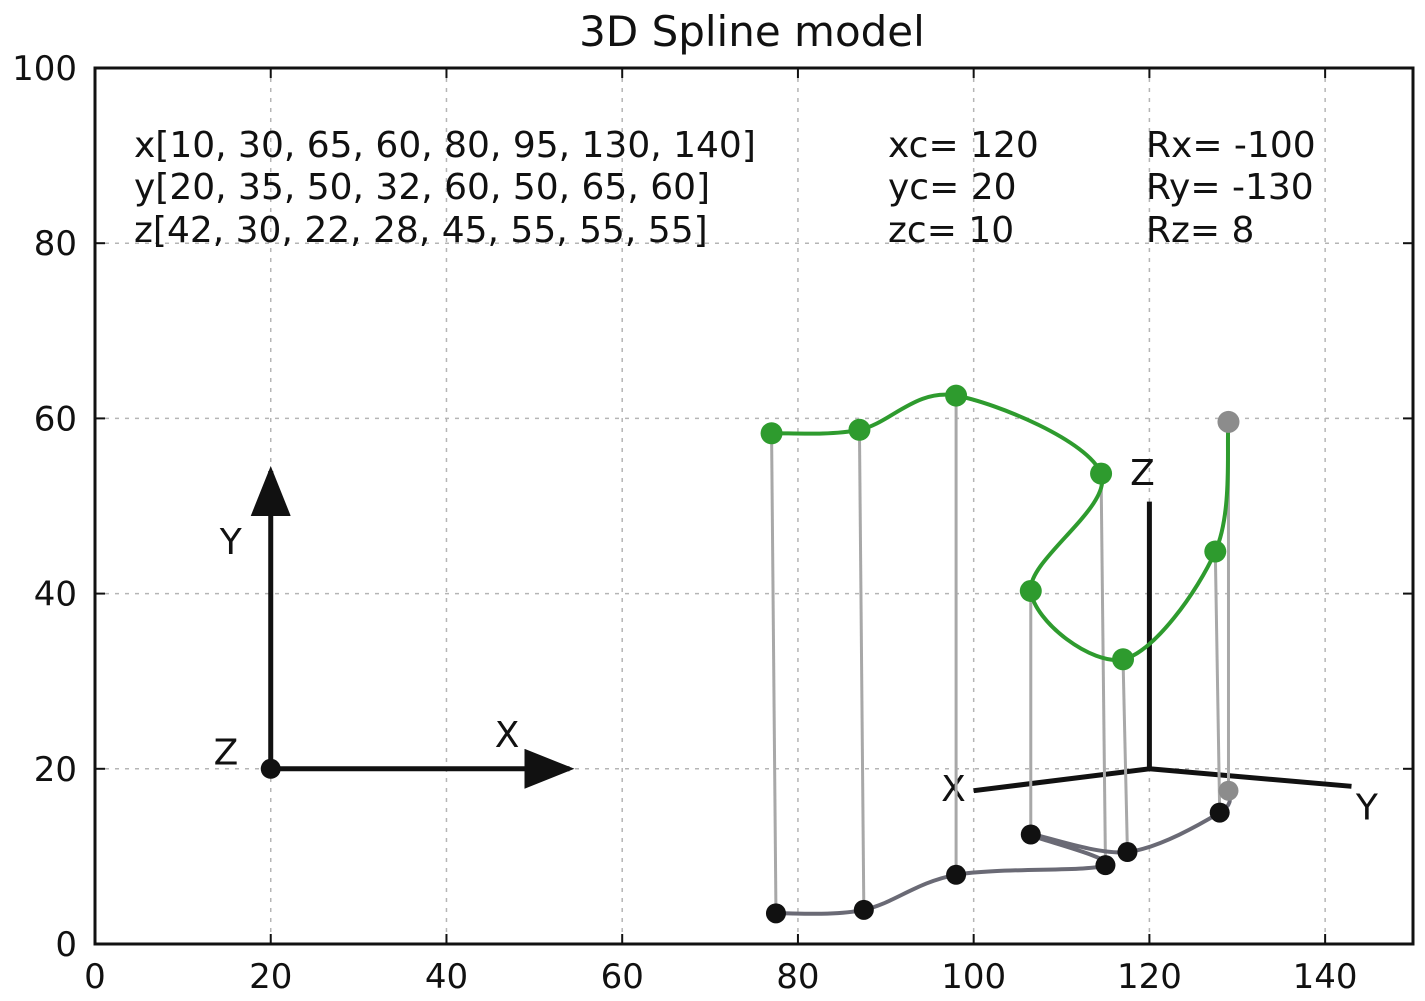 The height and width of the screenshot is (1001, 1425). Describe the element at coordinates (1200, 230) in the screenshot. I see `annotation-rz: Rz= 8` at that location.